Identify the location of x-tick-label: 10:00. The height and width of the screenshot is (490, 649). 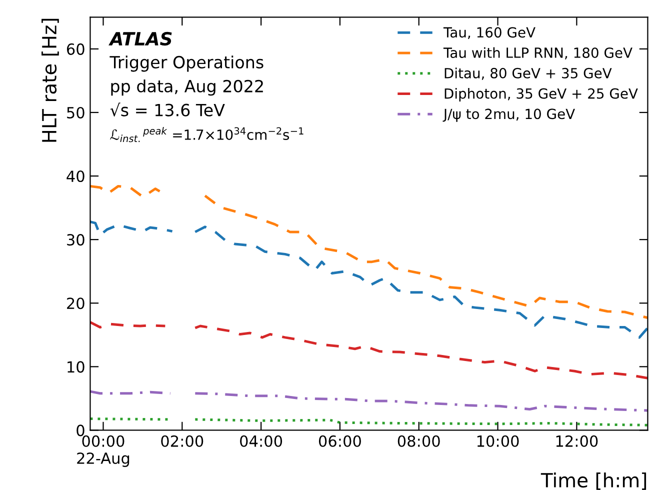
(498, 441).